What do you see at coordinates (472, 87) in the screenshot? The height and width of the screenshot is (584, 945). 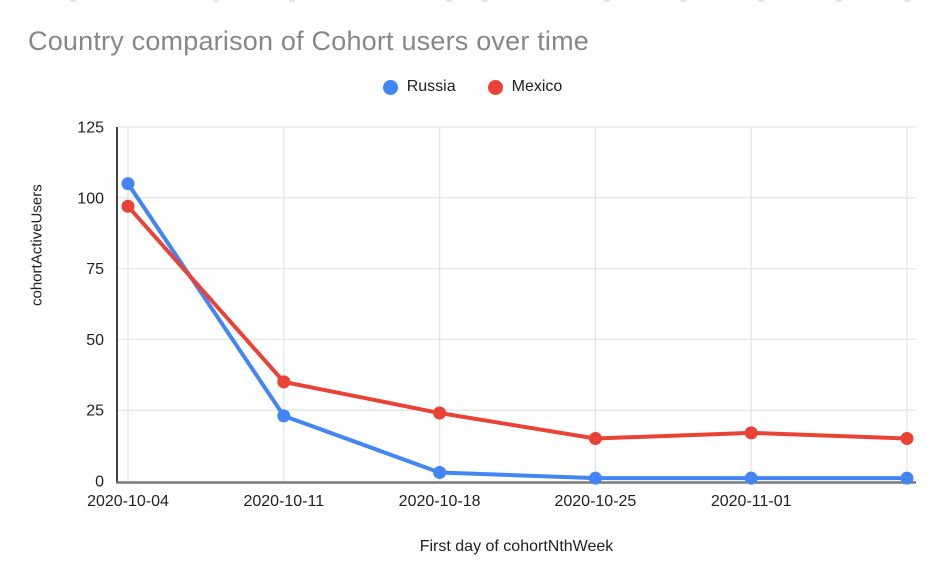 I see `chart-legend: Russia Mexico` at bounding box center [472, 87].